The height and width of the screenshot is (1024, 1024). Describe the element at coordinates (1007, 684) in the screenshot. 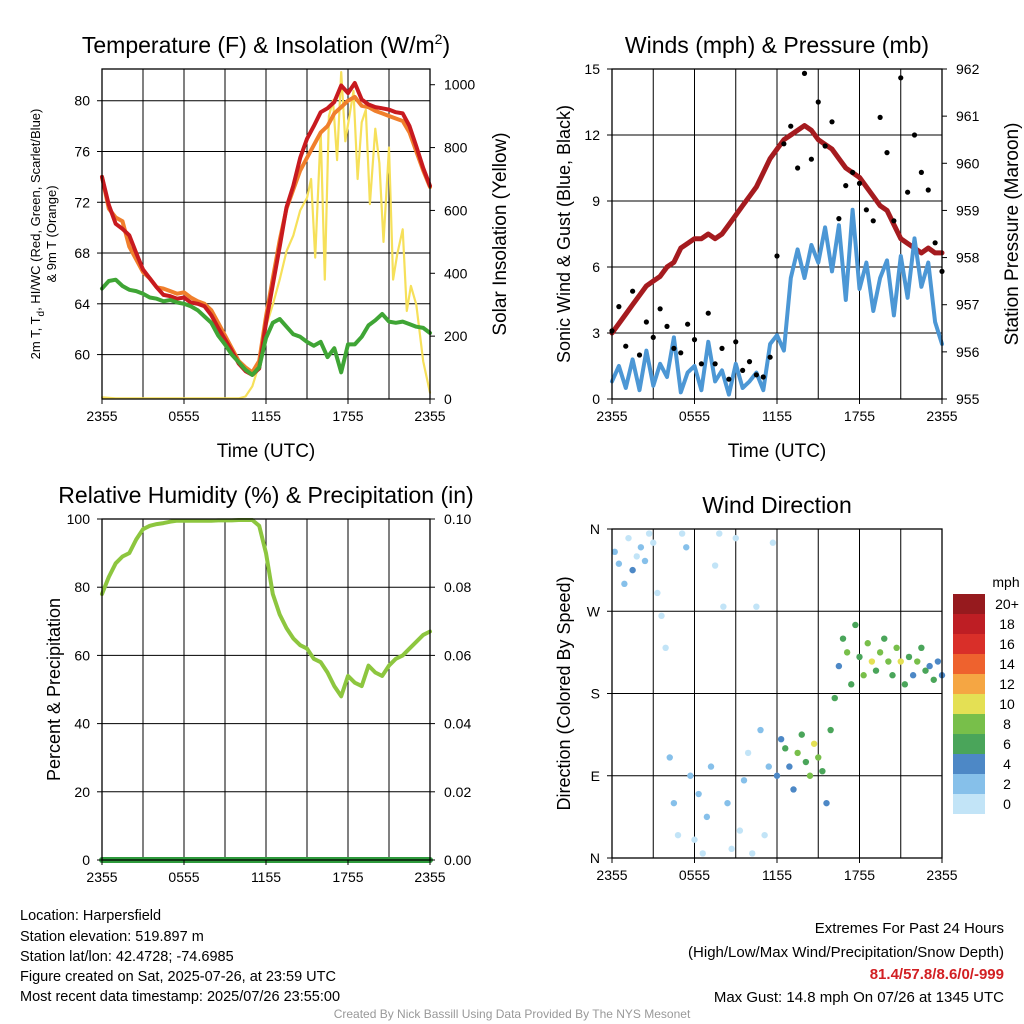

I see `speed-legend-label: 12` at that location.